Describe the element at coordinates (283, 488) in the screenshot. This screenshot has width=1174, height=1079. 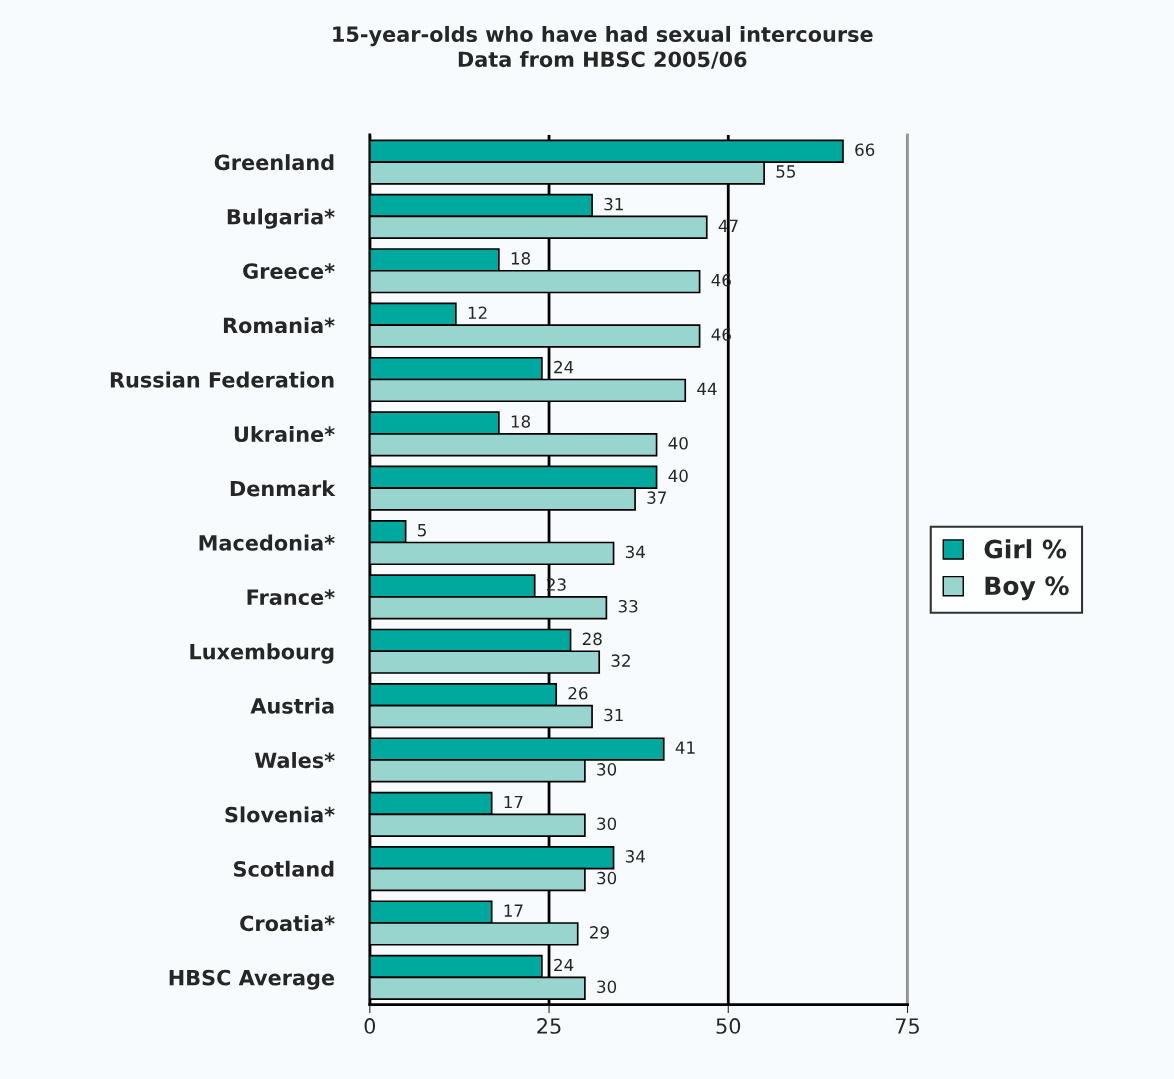
I see `y-tick-label: Denmark` at that location.